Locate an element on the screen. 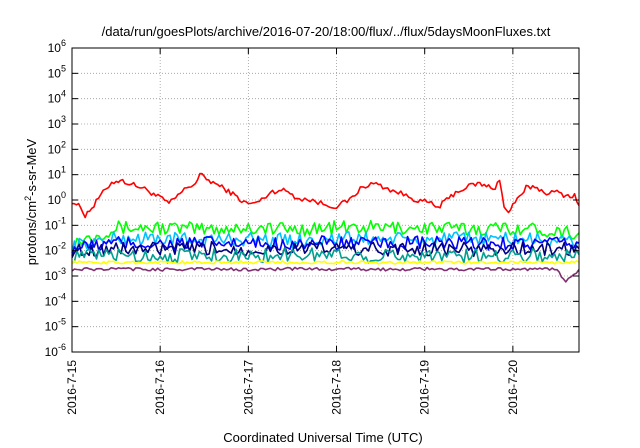 The height and width of the screenshot is (448, 640). x-axis-label: Coordinated Universal Time (UTC) is located at coordinates (322, 437).